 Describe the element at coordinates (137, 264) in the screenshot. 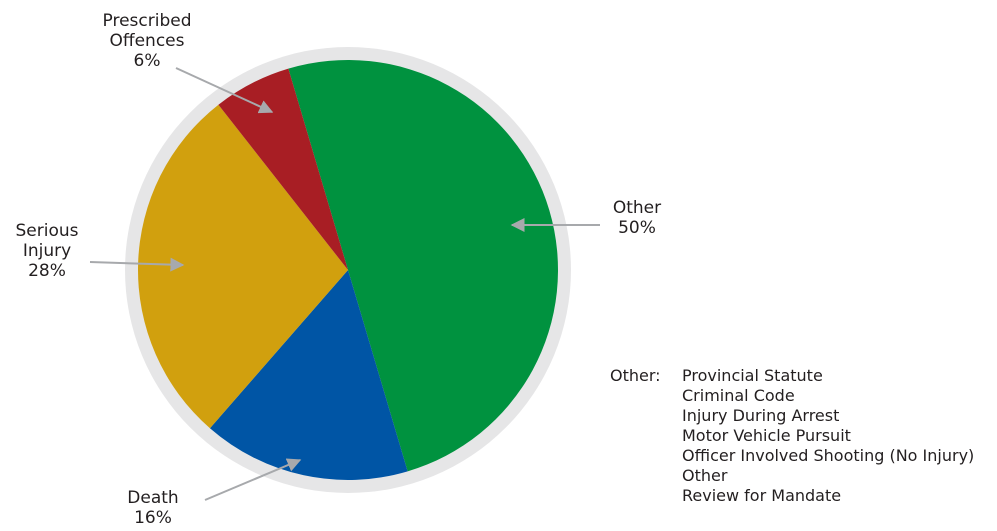

I see `arrow-serious-injury` at that location.